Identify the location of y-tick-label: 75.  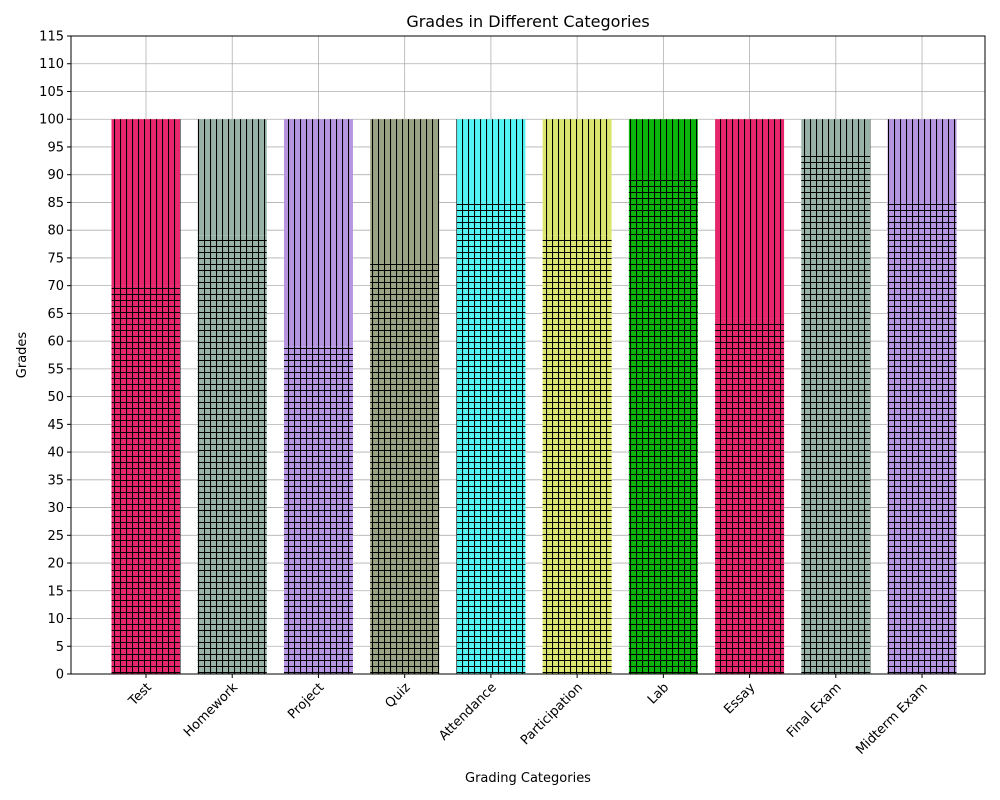
(55, 258).